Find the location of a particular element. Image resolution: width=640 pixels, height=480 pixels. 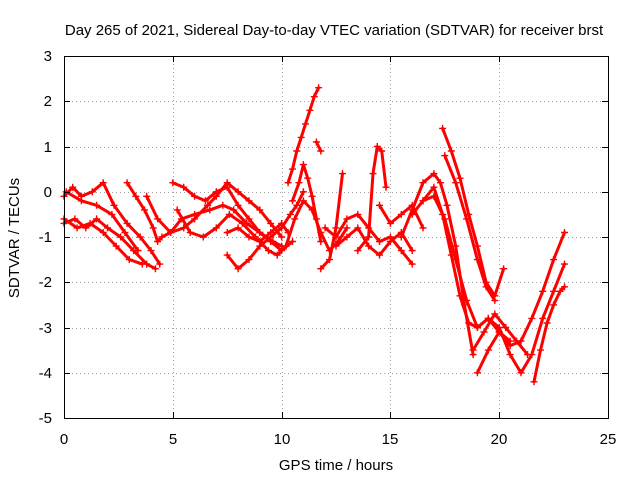

x-tick-label: 25 is located at coordinates (608, 439).